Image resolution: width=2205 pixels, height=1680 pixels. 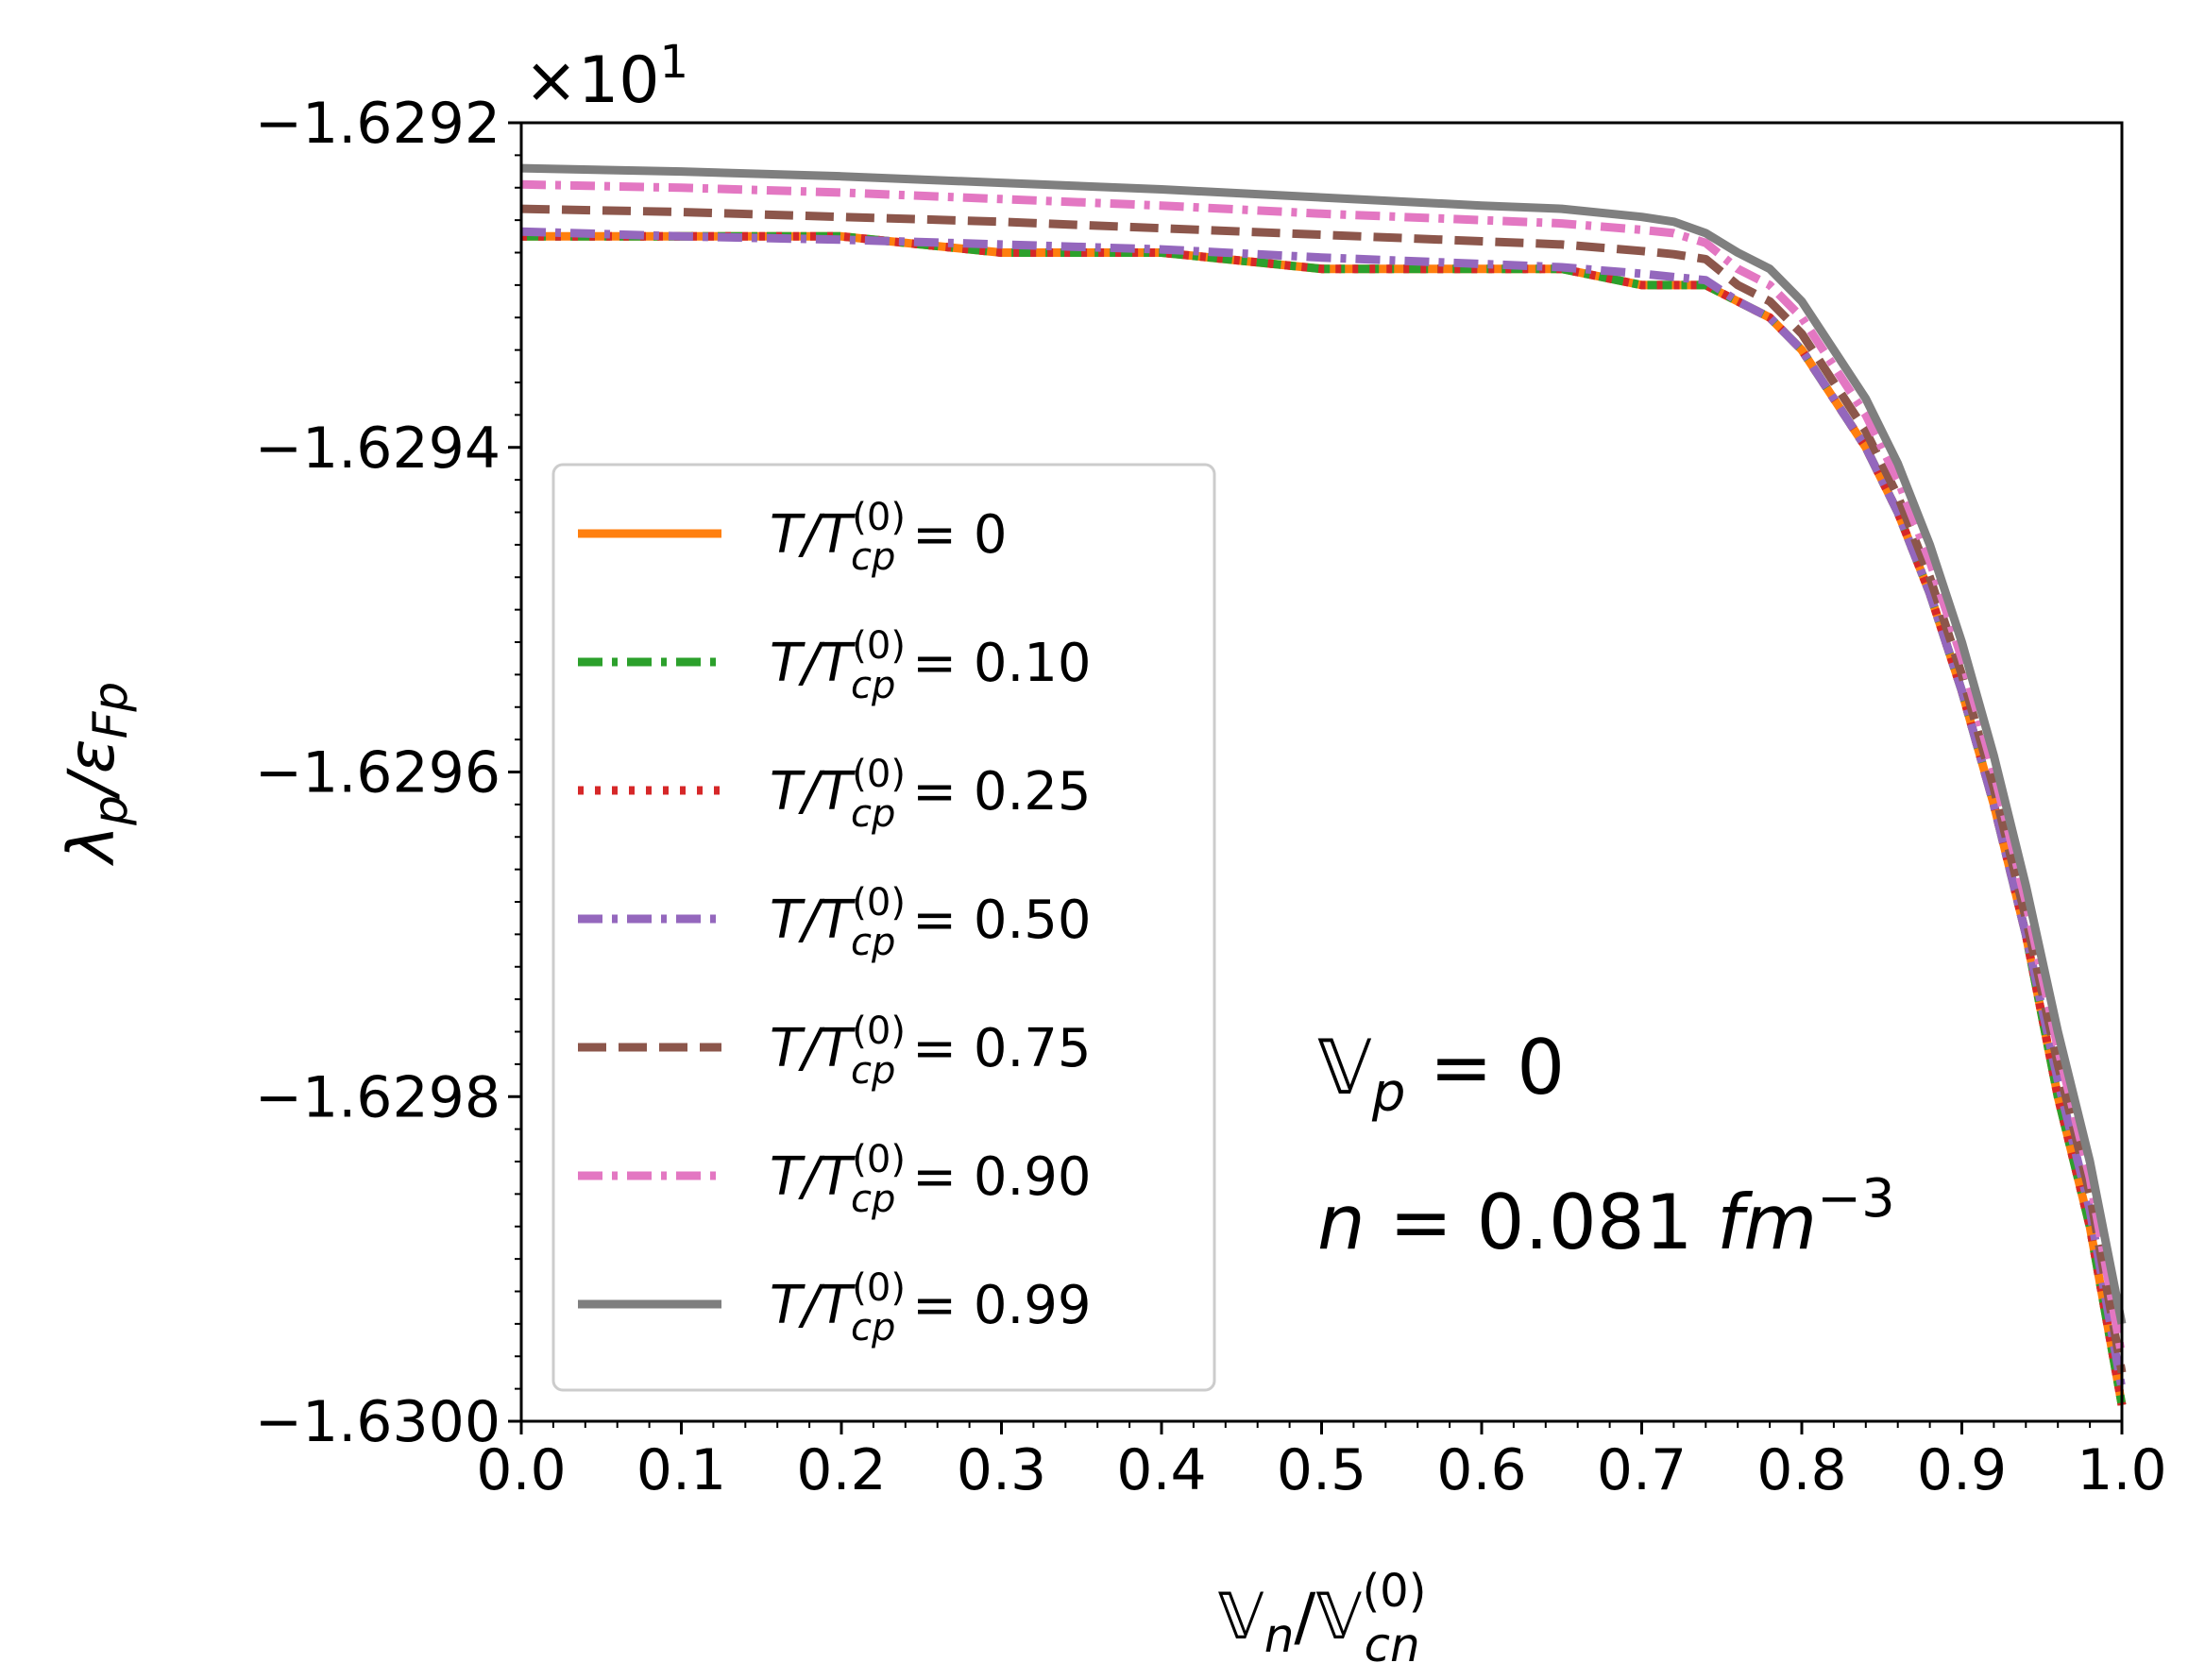 What do you see at coordinates (931, 1051) in the screenshot?
I see `legend-label-4: T/T(0) cp = 0.75` at bounding box center [931, 1051].